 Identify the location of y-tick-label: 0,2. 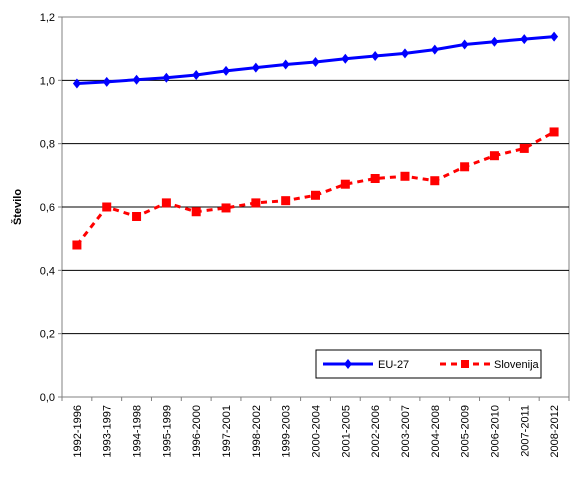
(47, 335).